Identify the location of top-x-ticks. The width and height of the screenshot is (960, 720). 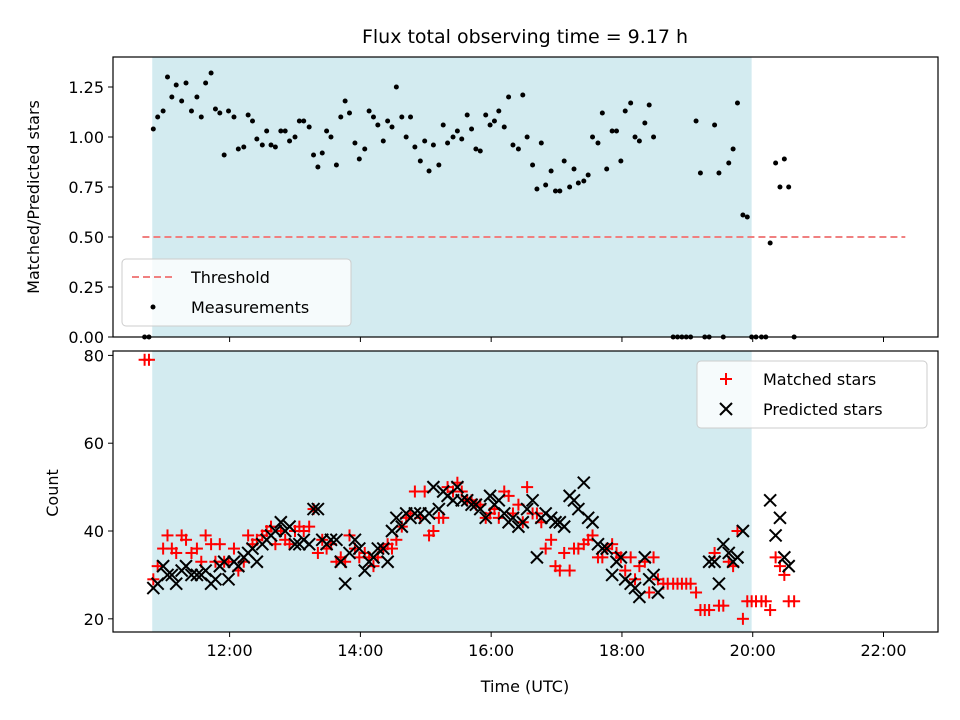
(557, 339).